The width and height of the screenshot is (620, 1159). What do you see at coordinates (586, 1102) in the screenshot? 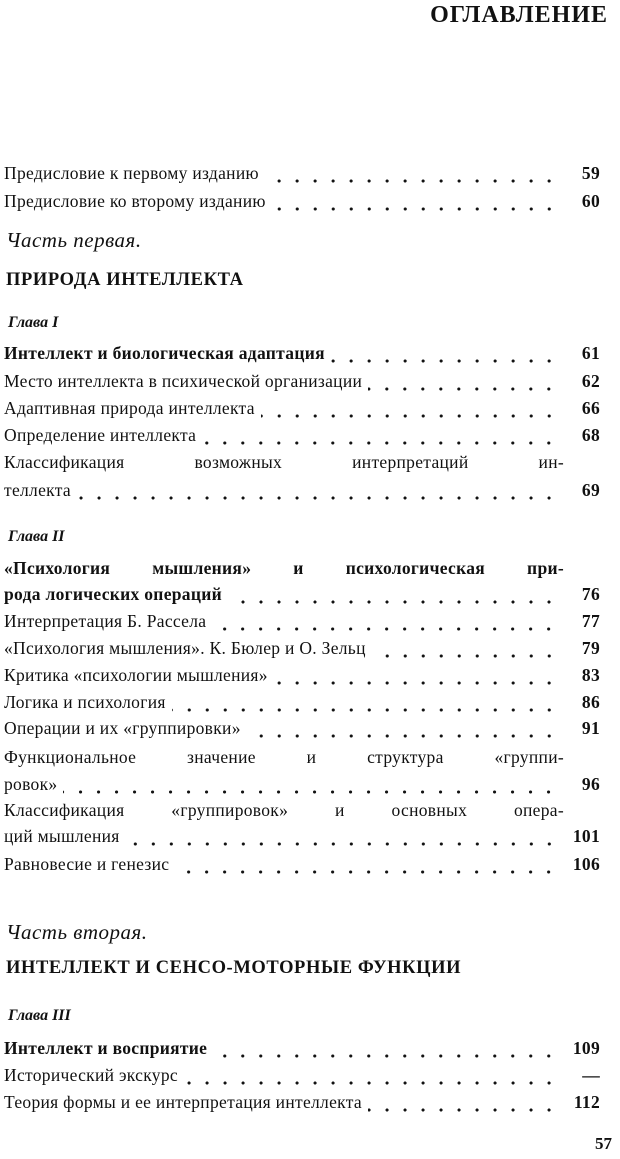
I see `toc-page-number: 112` at bounding box center [586, 1102].